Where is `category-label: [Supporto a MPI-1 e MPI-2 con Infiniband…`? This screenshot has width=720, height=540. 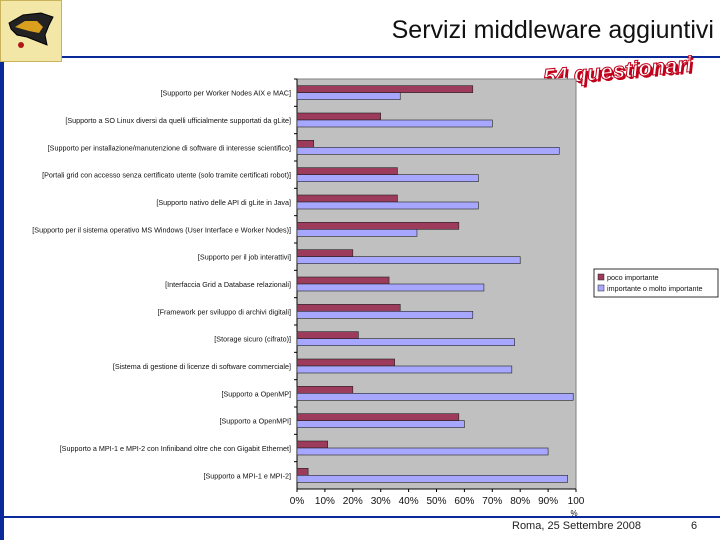
category-label: [Supporto a MPI-1 e MPI-2 con Infiniband… is located at coordinates (175, 448).